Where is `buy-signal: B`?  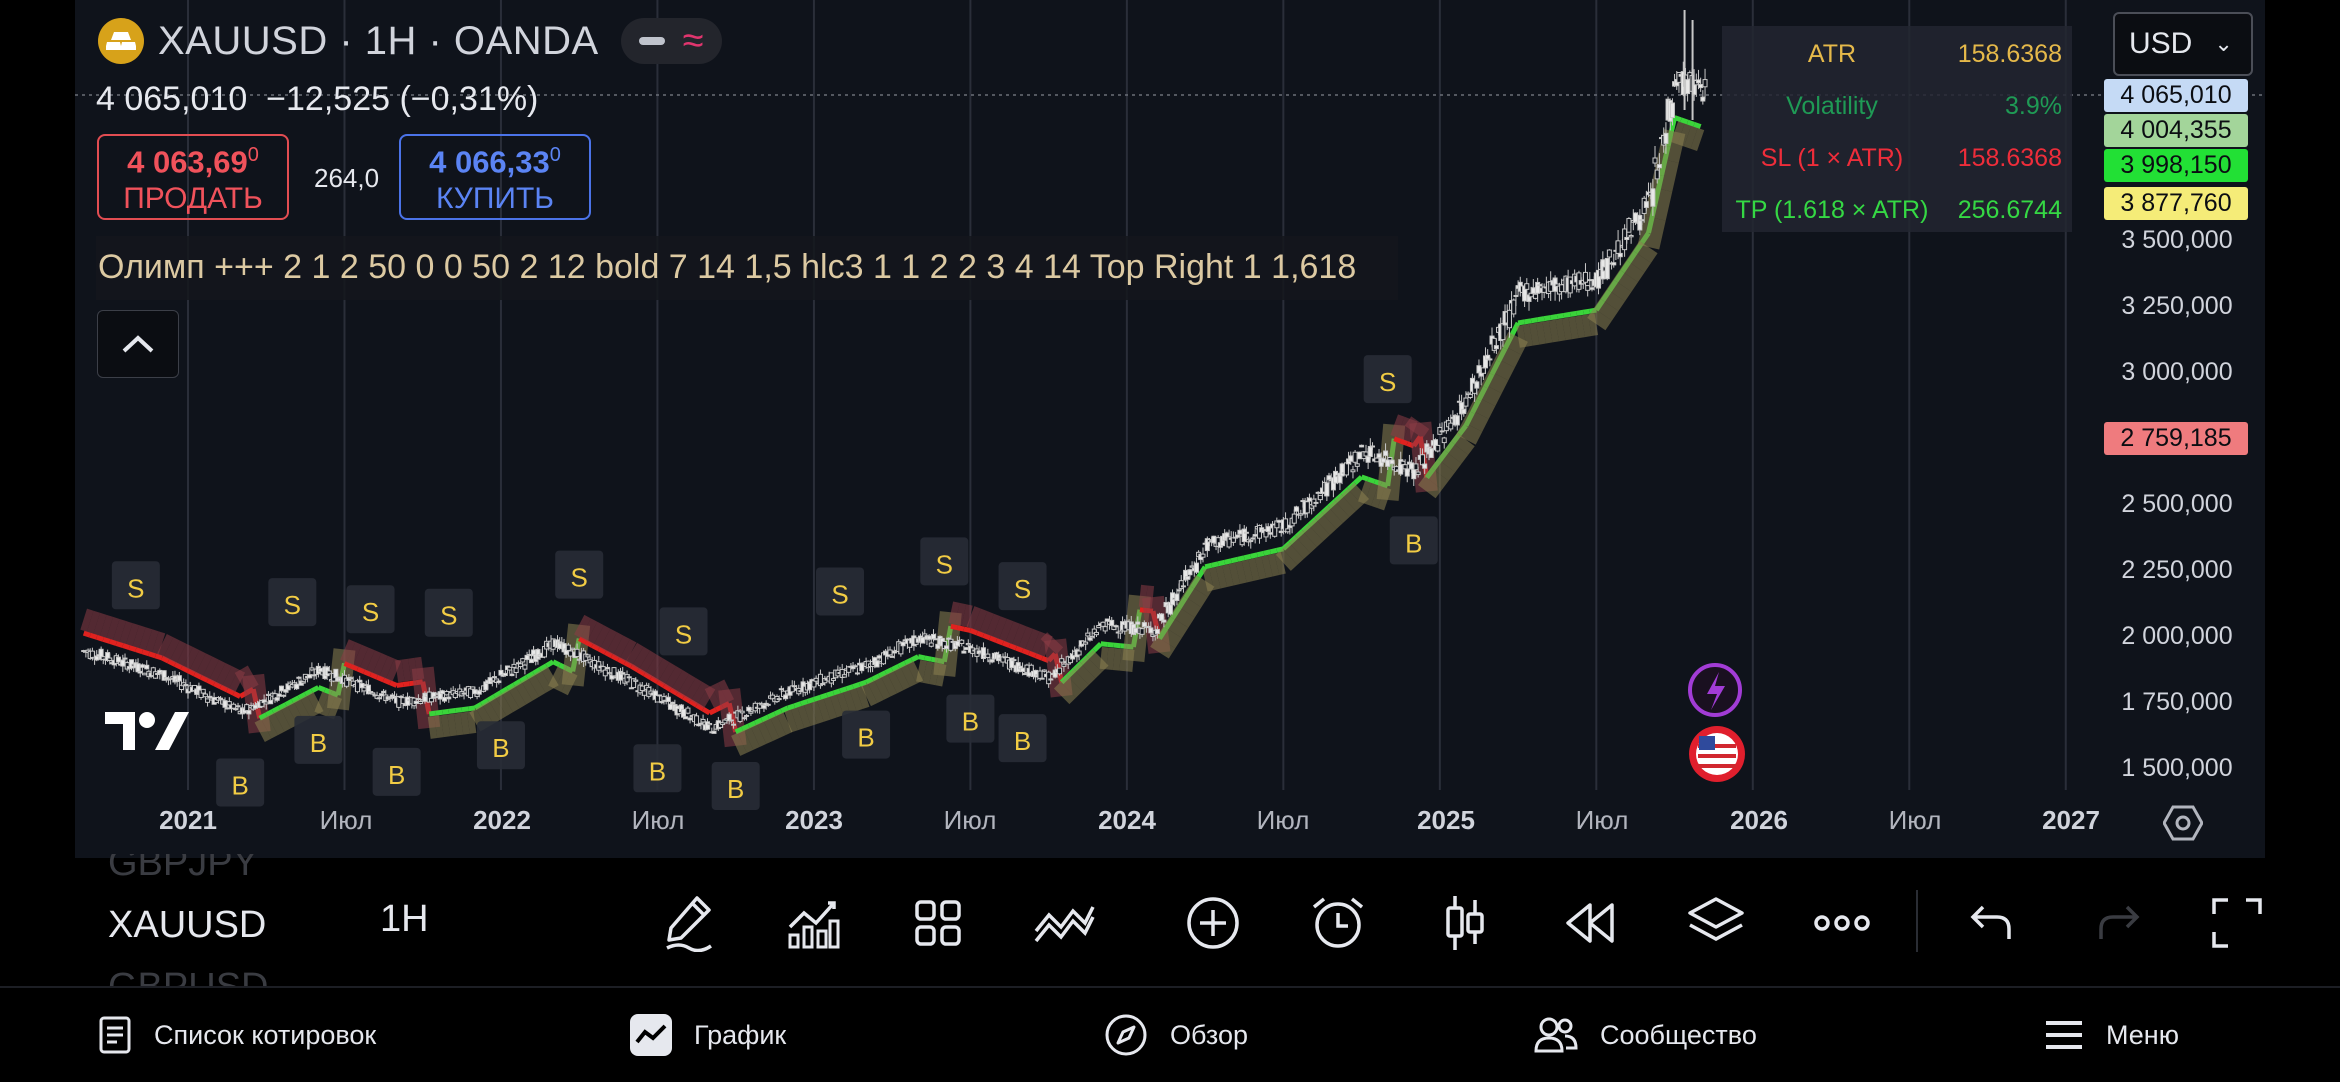
buy-signal: B is located at coordinates (1022, 741).